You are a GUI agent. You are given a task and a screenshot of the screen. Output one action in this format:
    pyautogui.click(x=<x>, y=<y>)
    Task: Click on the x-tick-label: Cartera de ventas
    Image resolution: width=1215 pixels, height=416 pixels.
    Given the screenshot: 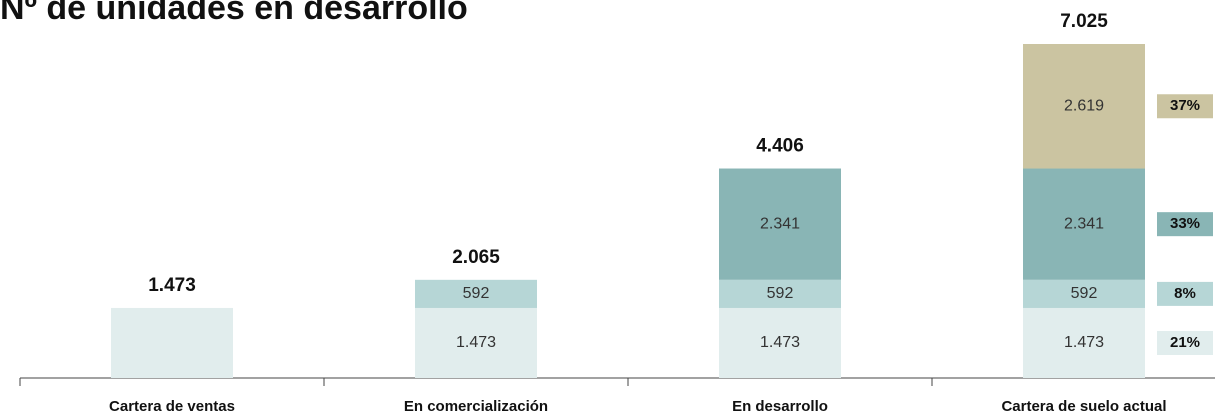 What is the action you would take?
    pyautogui.click(x=172, y=406)
    